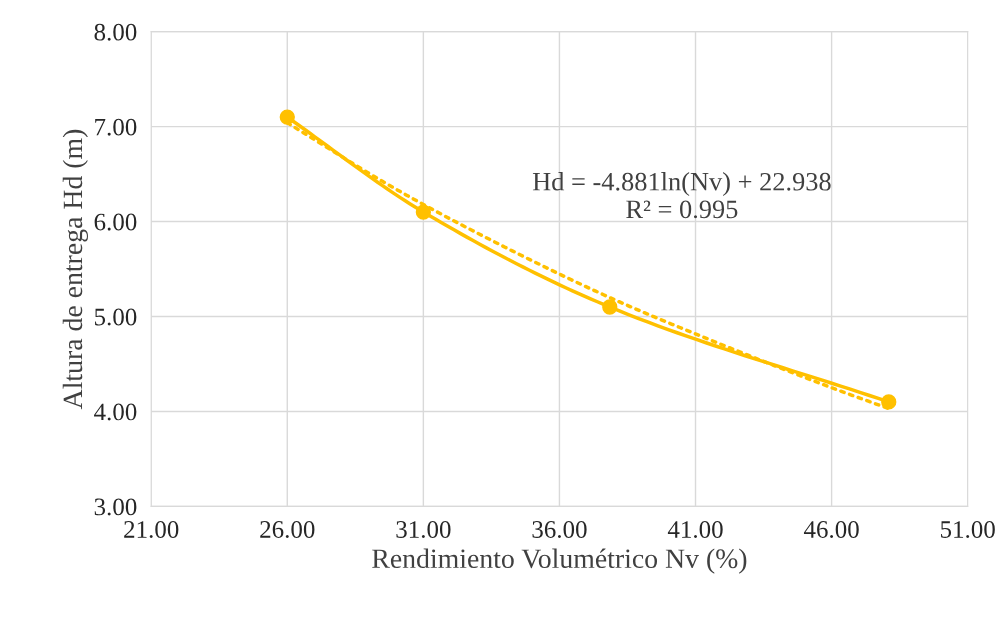 This screenshot has height=633, width=1008. What do you see at coordinates (115, 222) in the screenshot?
I see `y-tick-label: 6.00` at bounding box center [115, 222].